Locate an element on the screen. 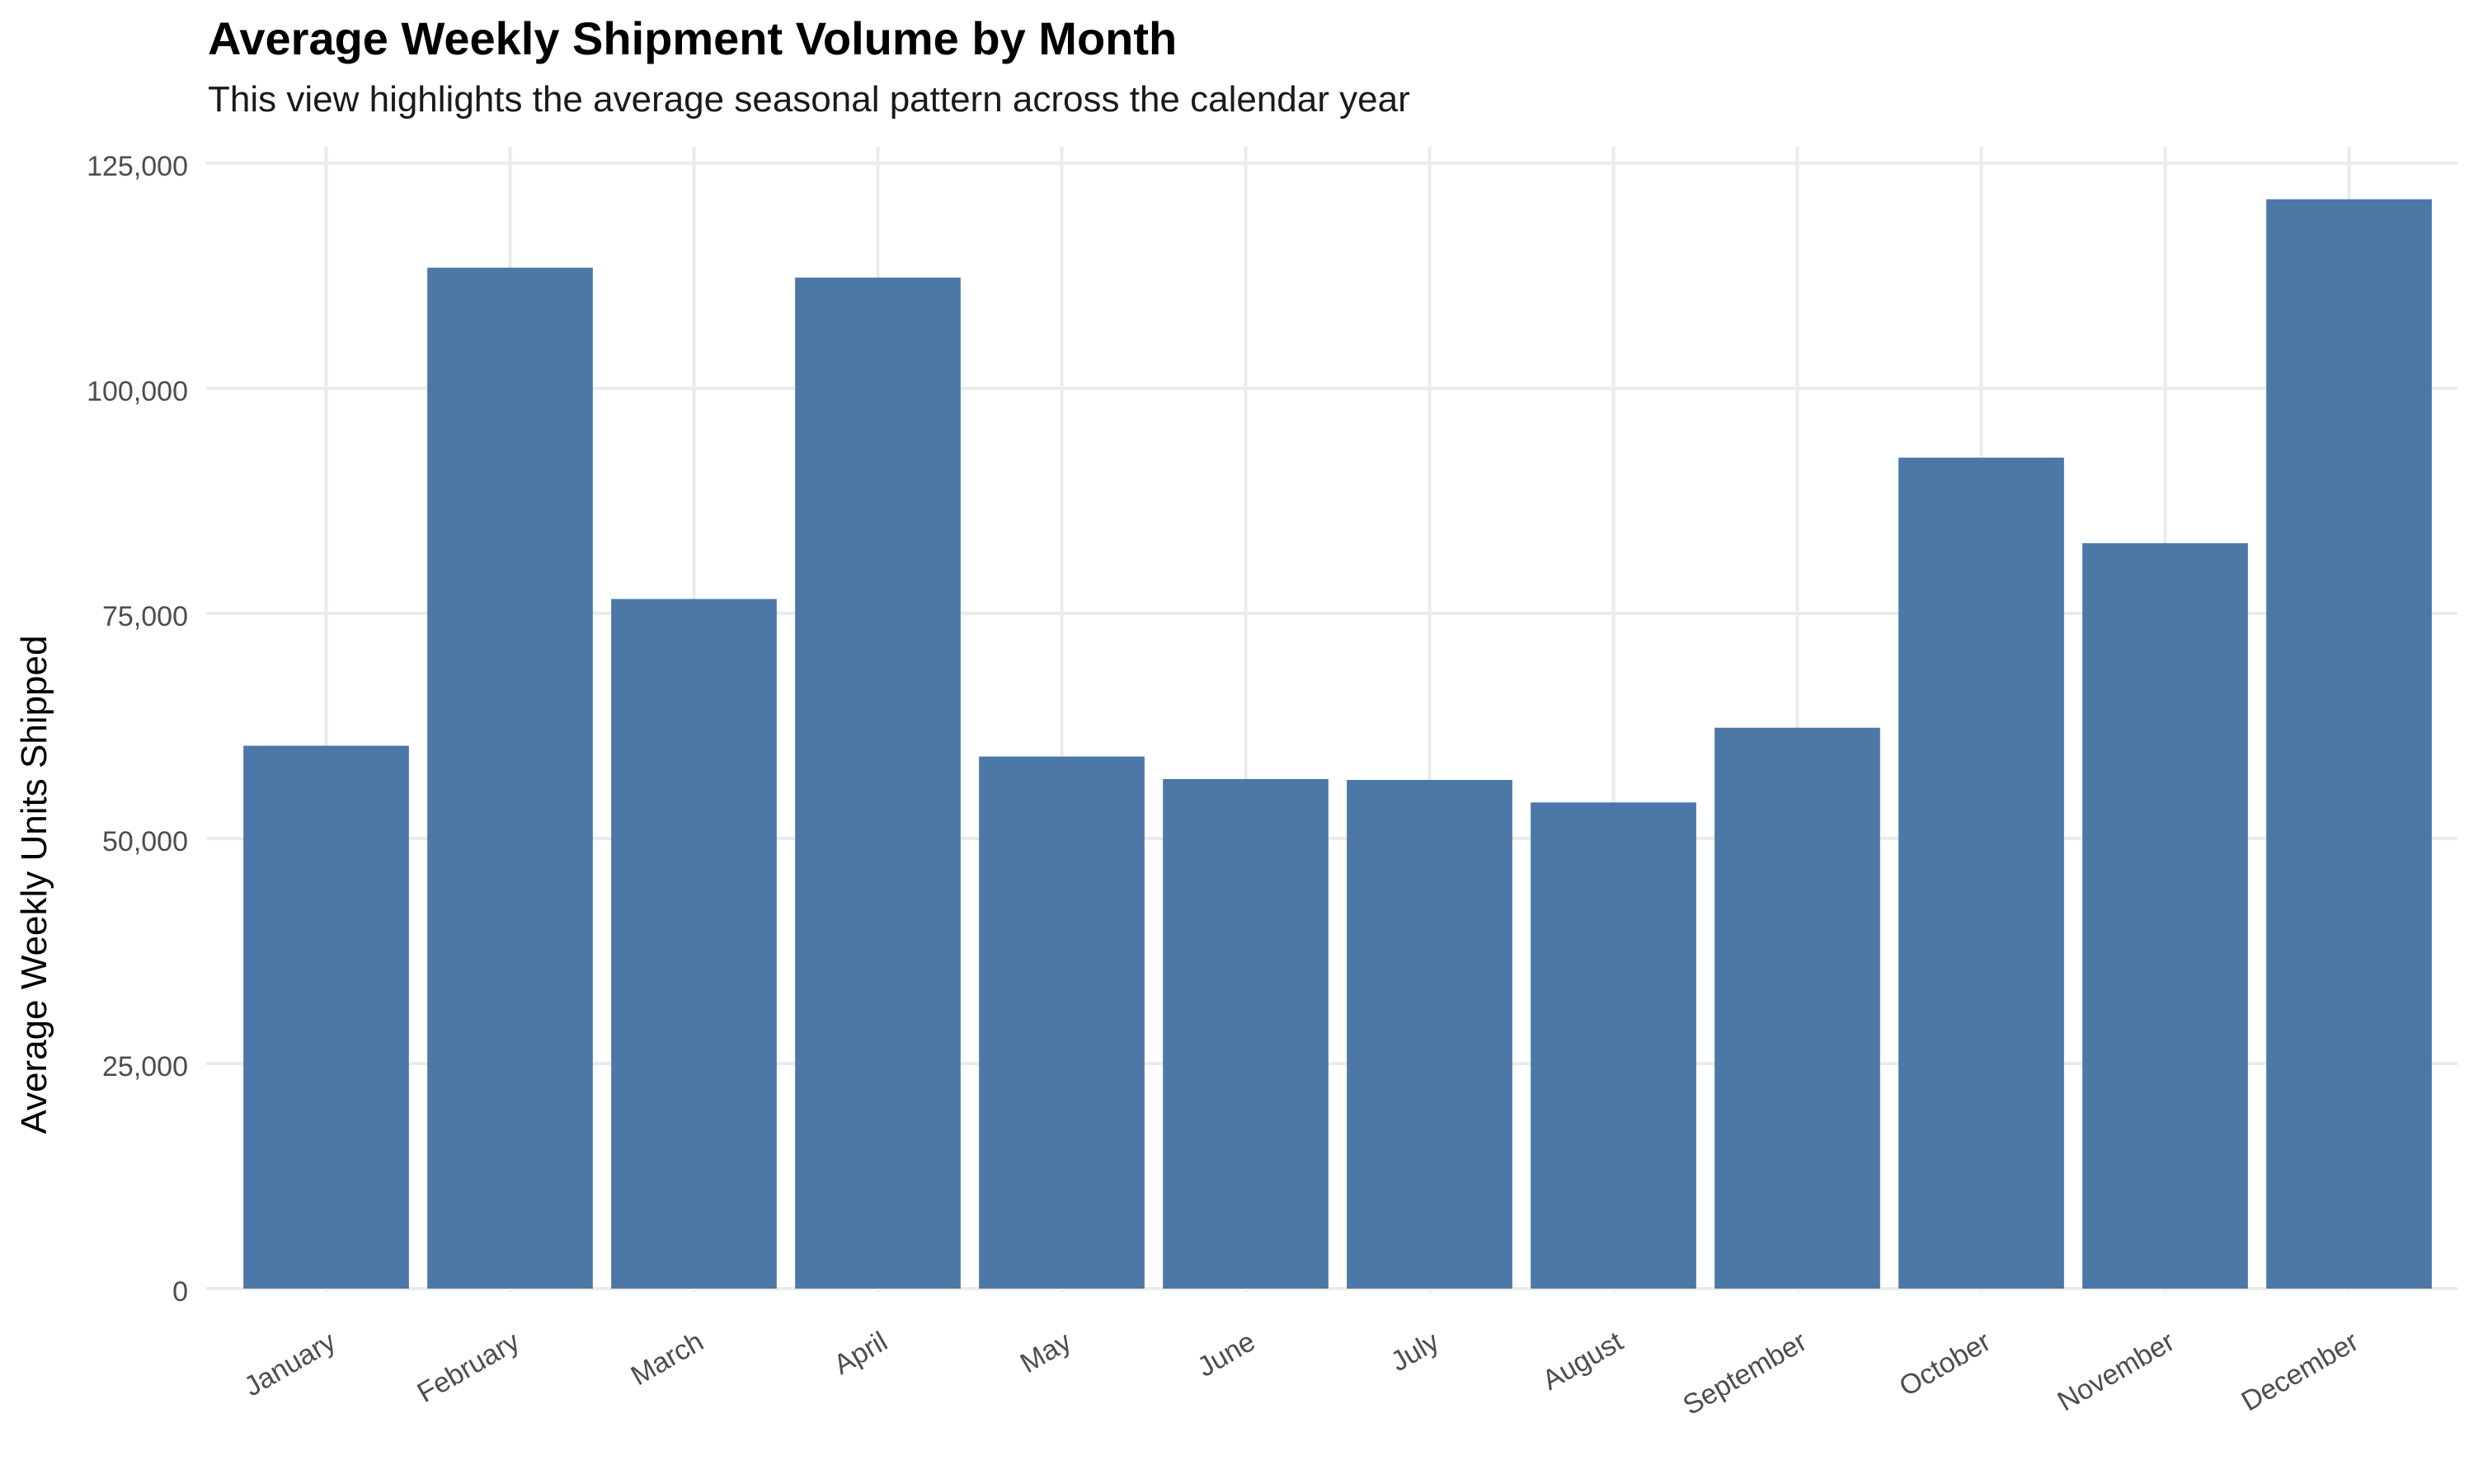  y-tick-label: 50,000 is located at coordinates (145, 841).